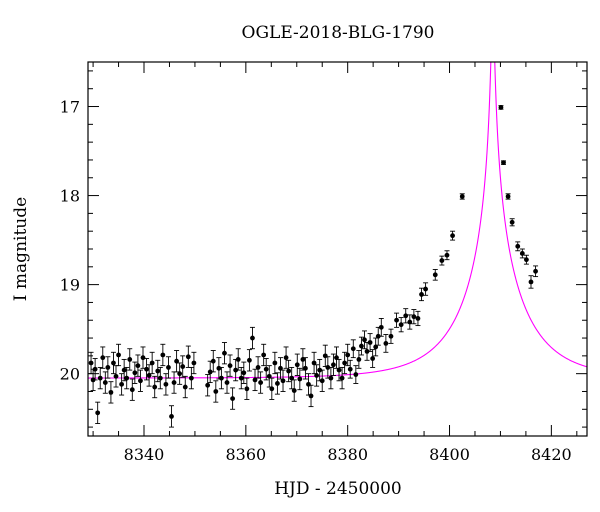 Image resolution: width=600 pixels, height=512 pixels. Describe the element at coordinates (245, 454) in the screenshot. I see `x-tick-label: 8360` at that location.